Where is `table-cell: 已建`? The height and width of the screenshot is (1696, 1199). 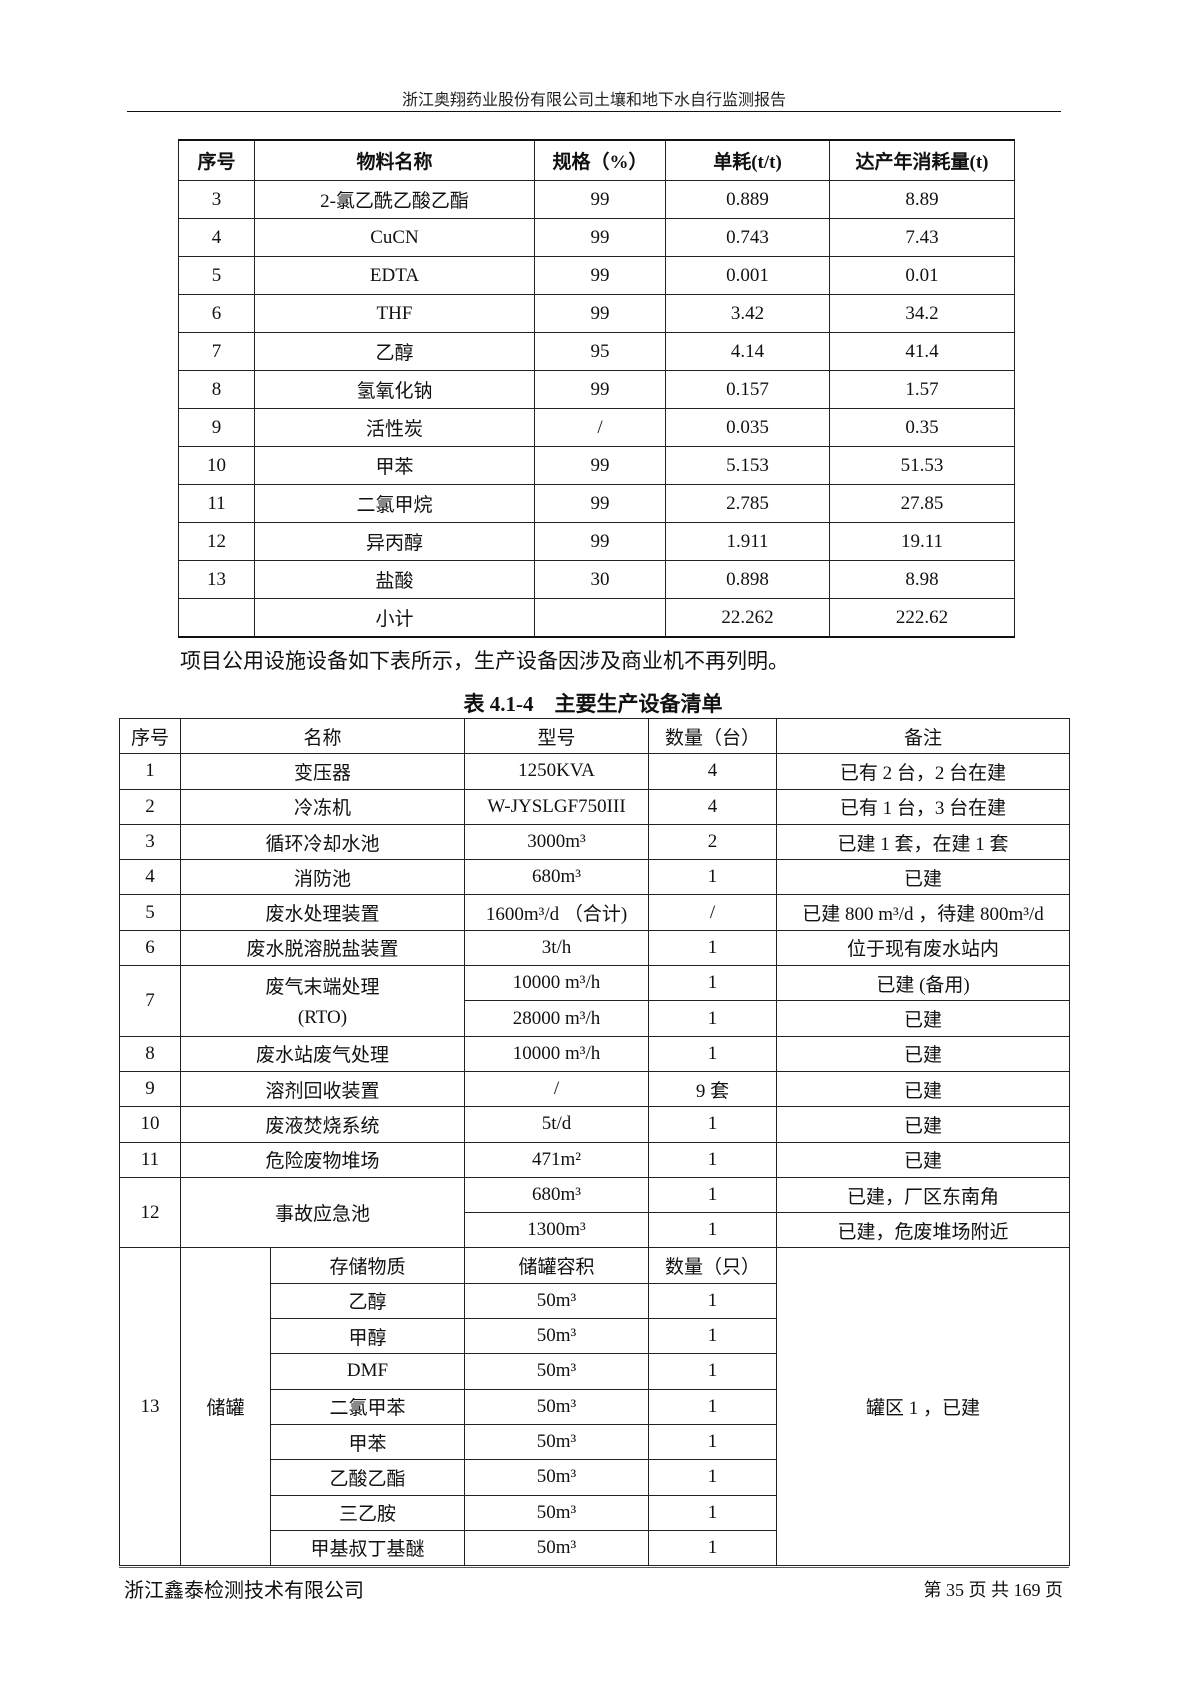
table-cell: 已建 is located at coordinates (923, 1018).